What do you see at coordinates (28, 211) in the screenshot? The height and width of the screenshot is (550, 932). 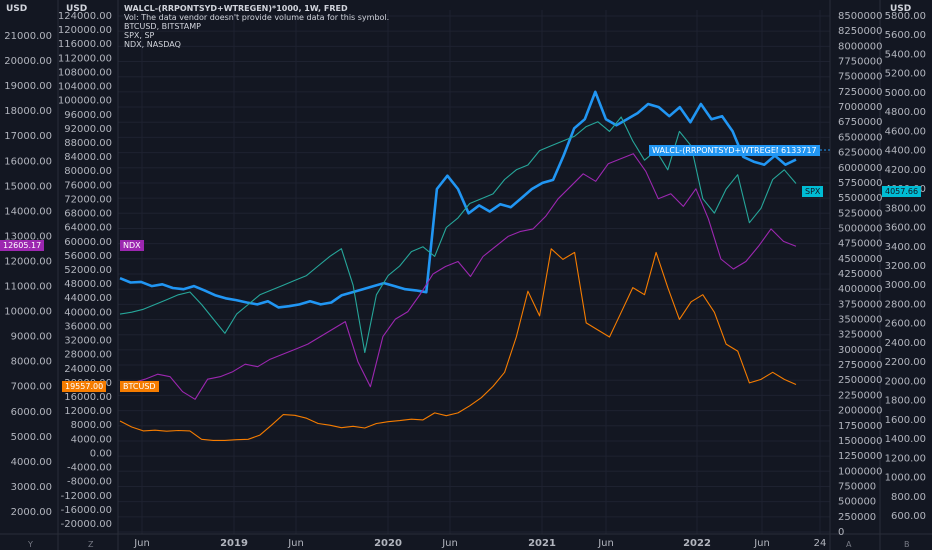 I see `far-left-tick-label: 14000.00` at bounding box center [28, 211].